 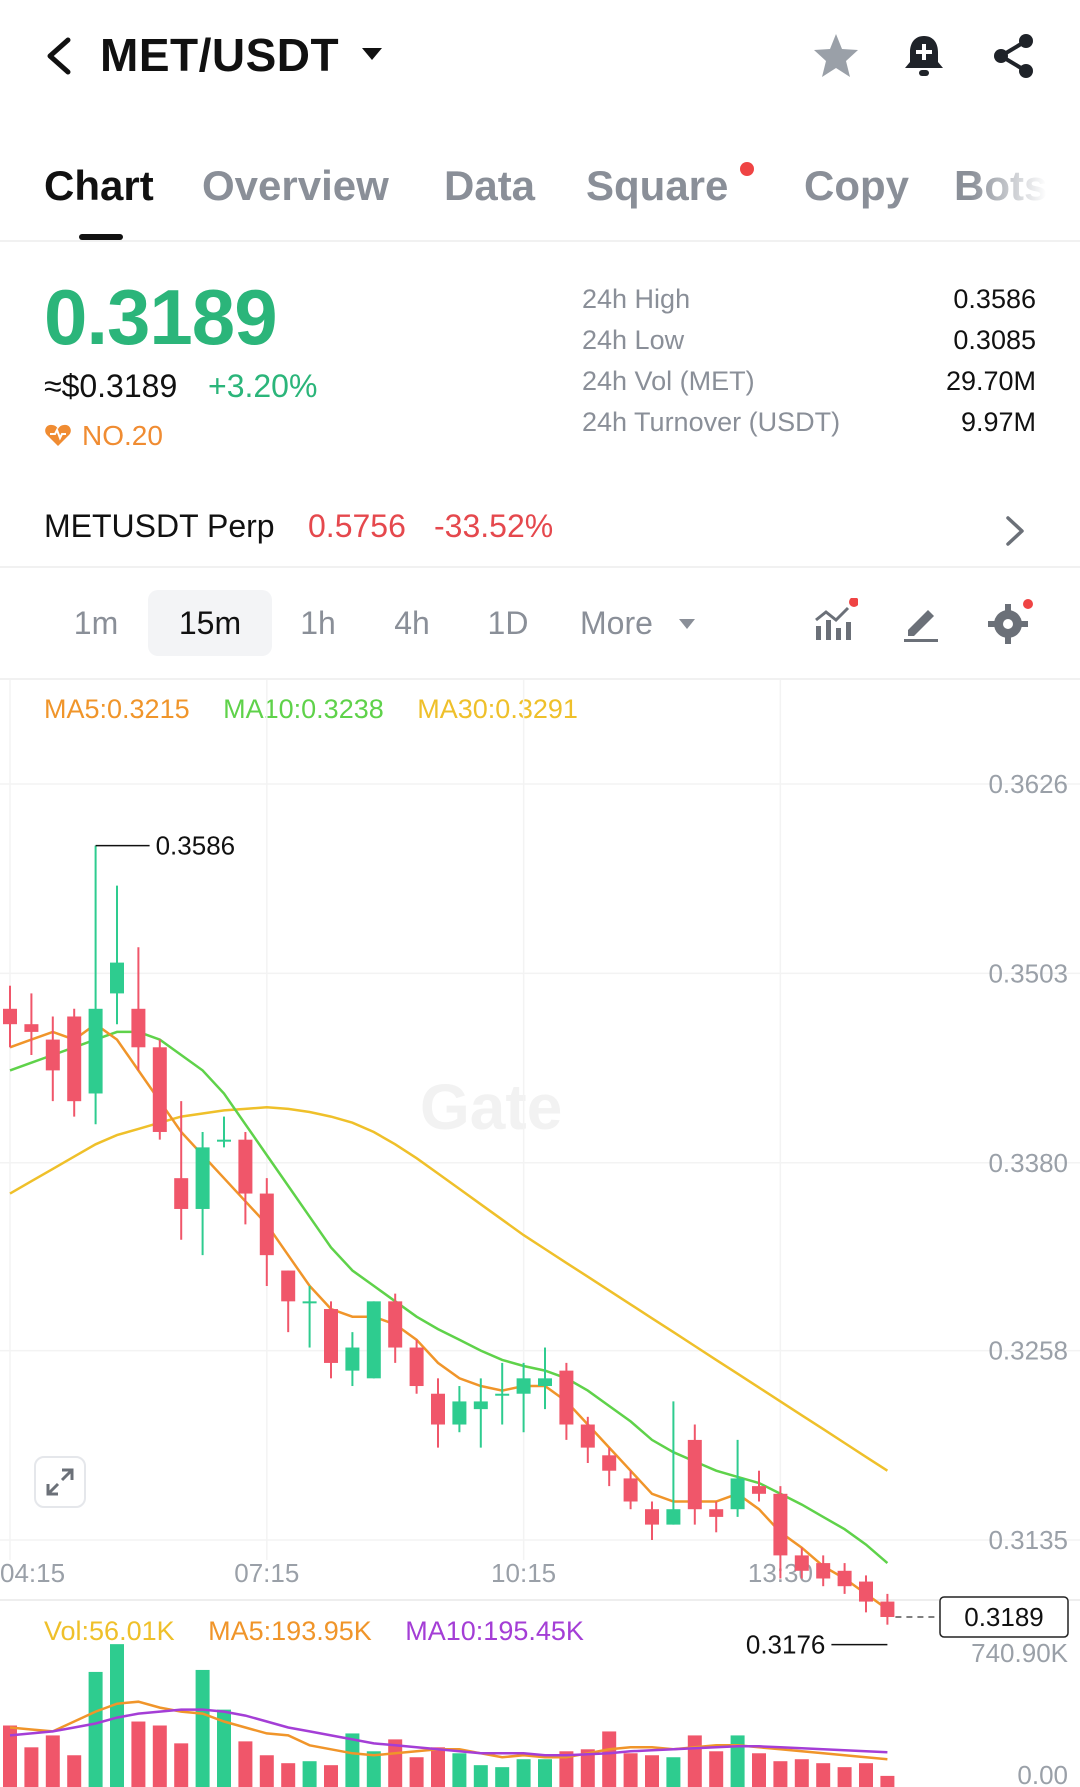 What do you see at coordinates (161, 317) in the screenshot?
I see `last-price: 0.3189` at bounding box center [161, 317].